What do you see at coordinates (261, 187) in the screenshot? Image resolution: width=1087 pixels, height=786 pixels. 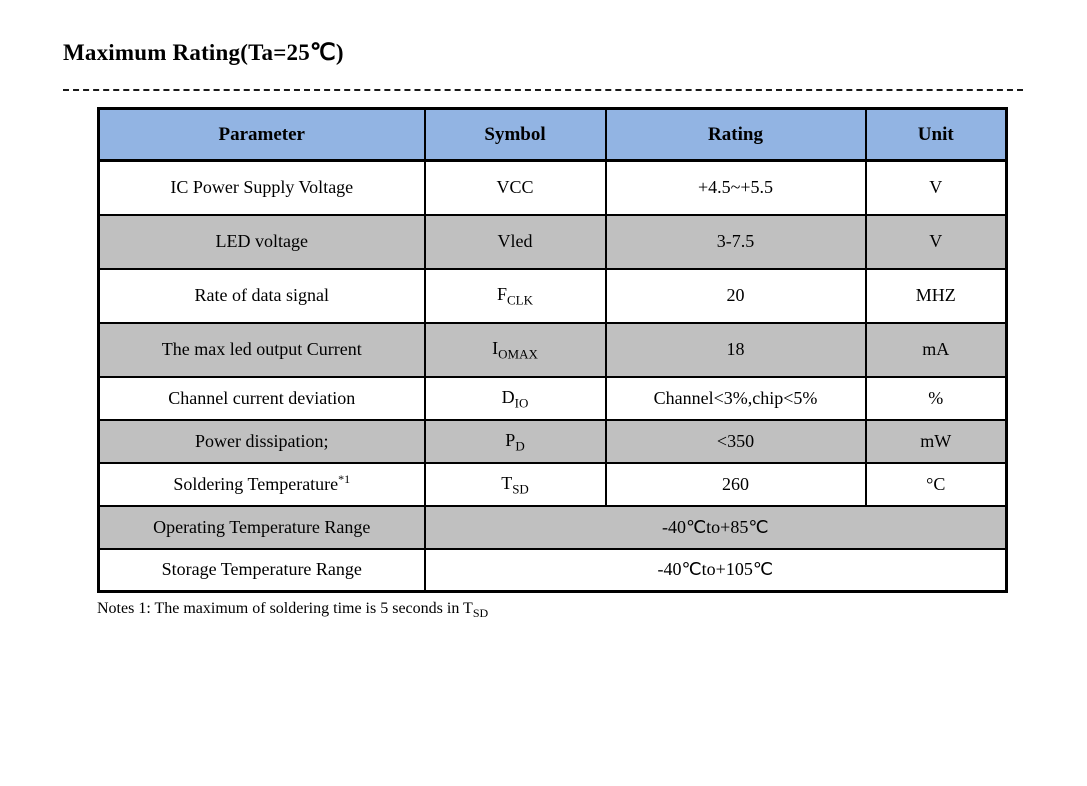 I see `parameter-cell: IC Power Supply Voltage` at bounding box center [261, 187].